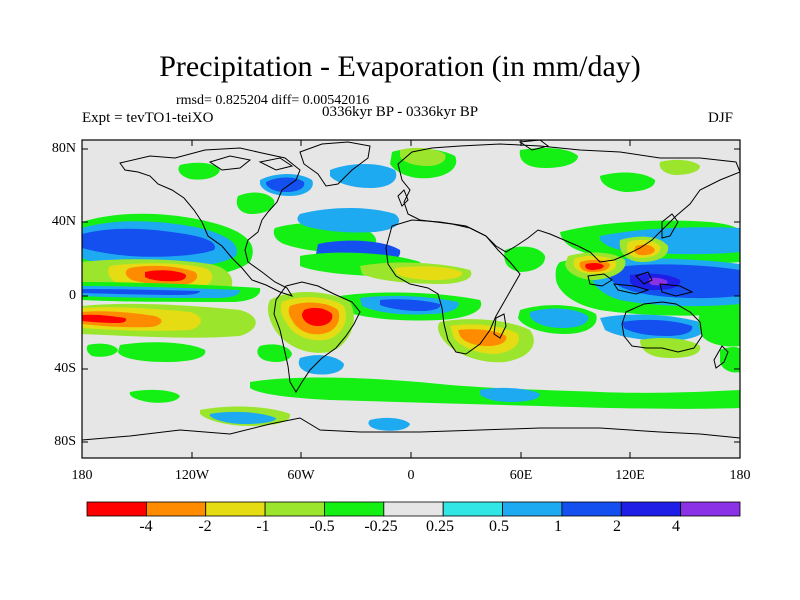 This screenshot has height=600, width=800. Describe the element at coordinates (400, 66) in the screenshot. I see `map-title: Precipitation - Evaporation (in mm/day)` at that location.